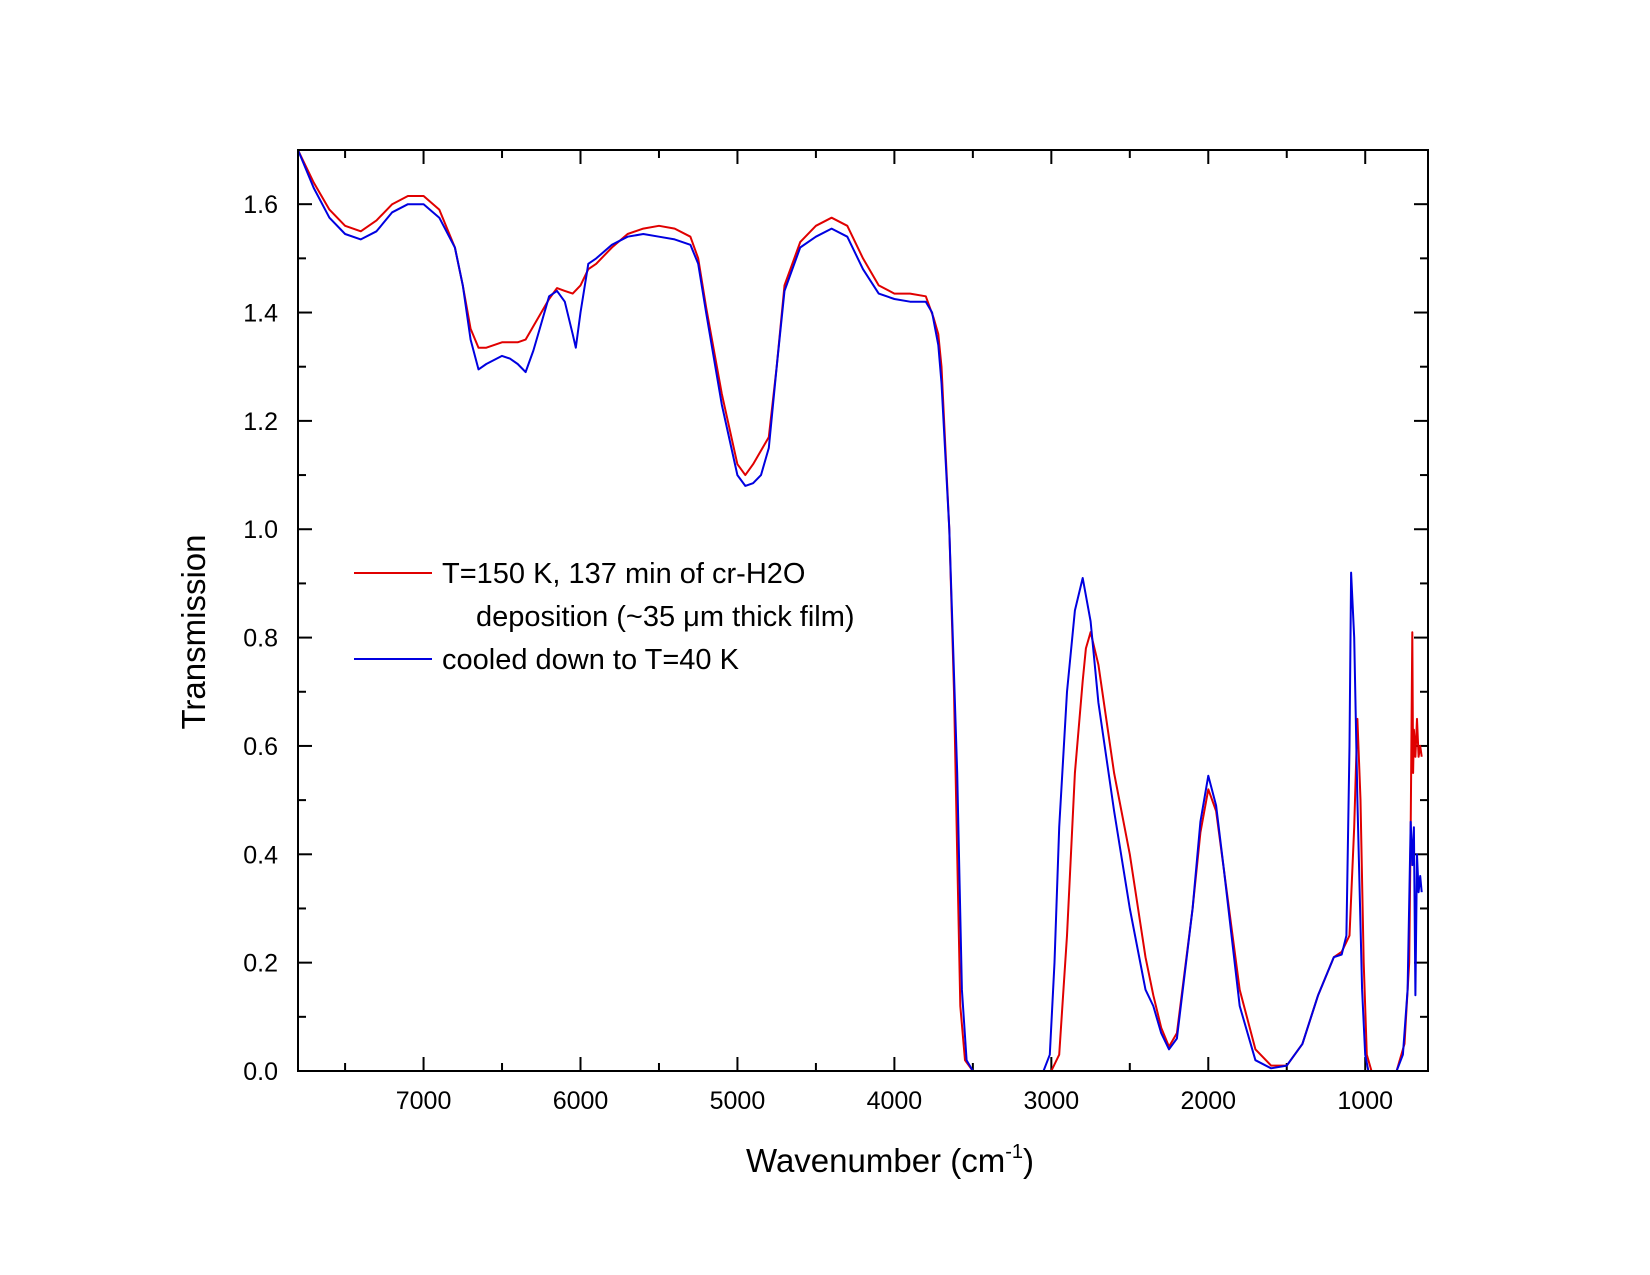  I want to click on y-tick-label-5: 1.0, so click(260, 530).